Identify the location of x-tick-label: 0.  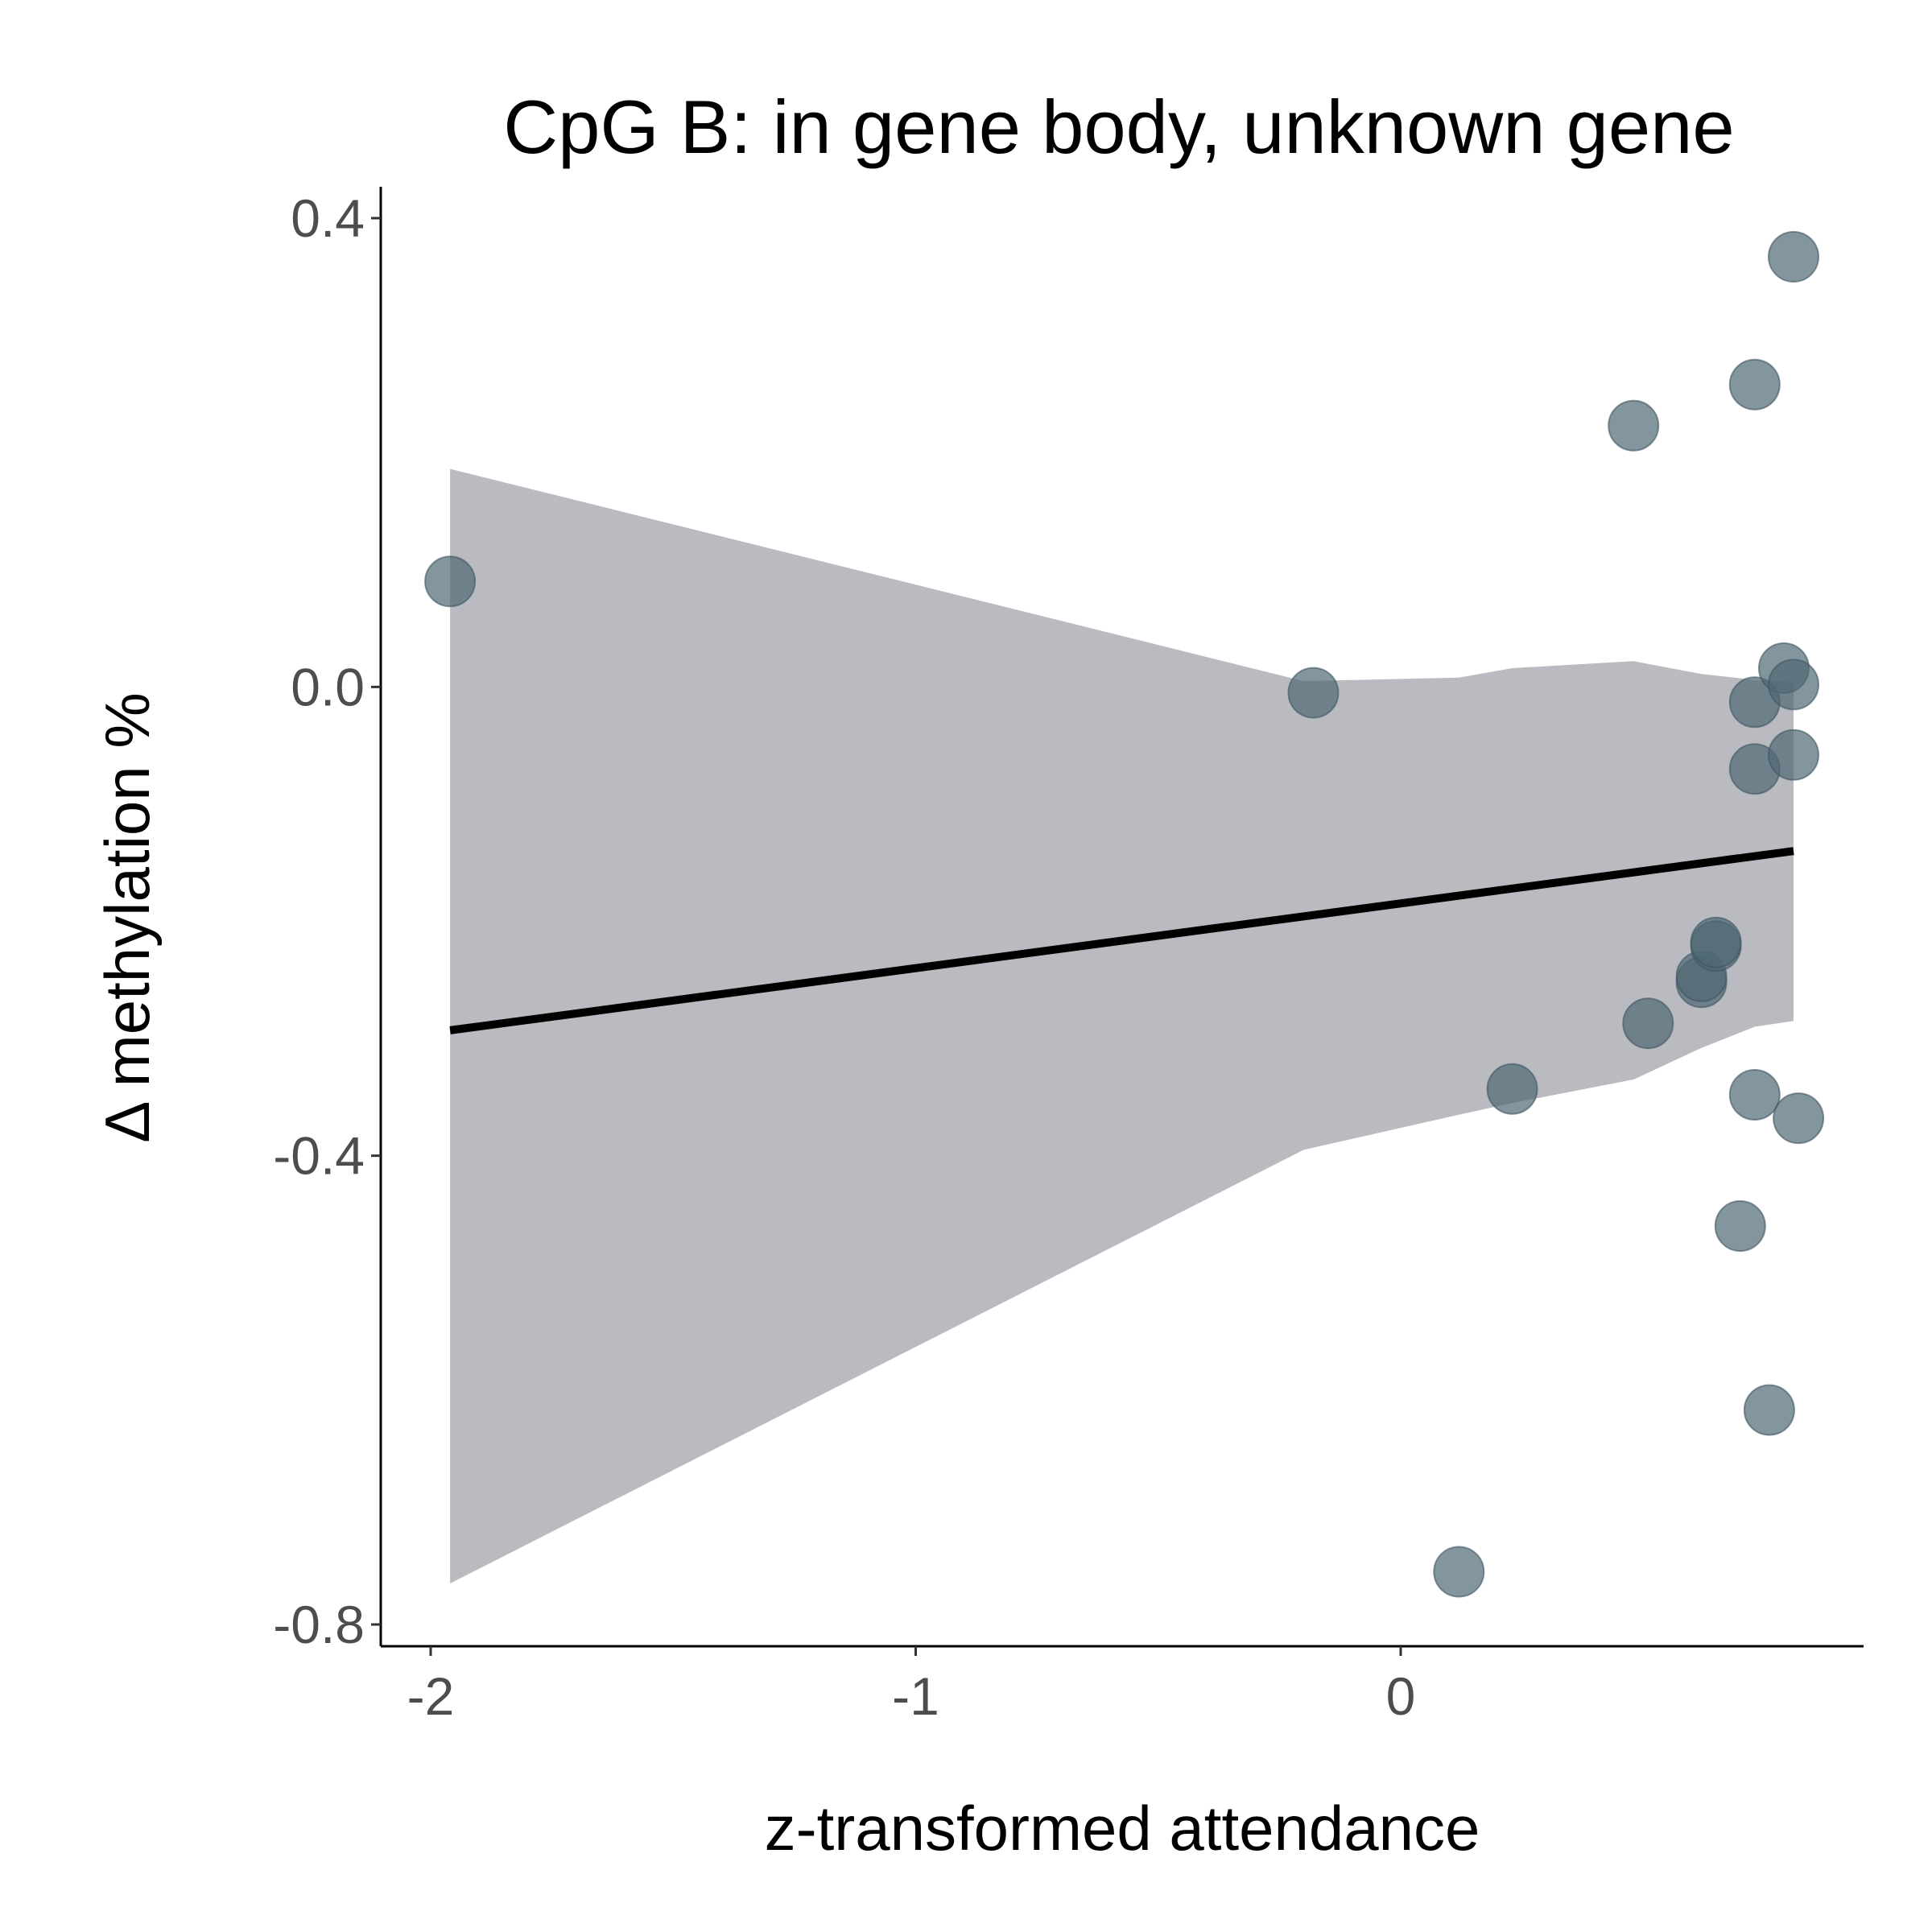
(1401, 1696).